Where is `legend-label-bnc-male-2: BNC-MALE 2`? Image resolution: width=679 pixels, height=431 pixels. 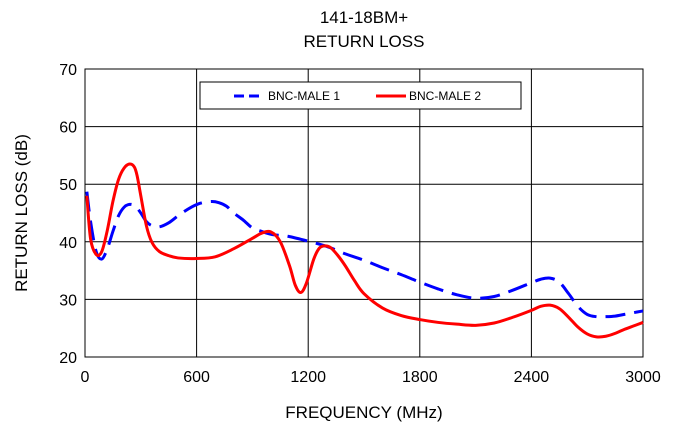
legend-label-bnc-male-2: BNC-MALE 2 is located at coordinates (445, 96).